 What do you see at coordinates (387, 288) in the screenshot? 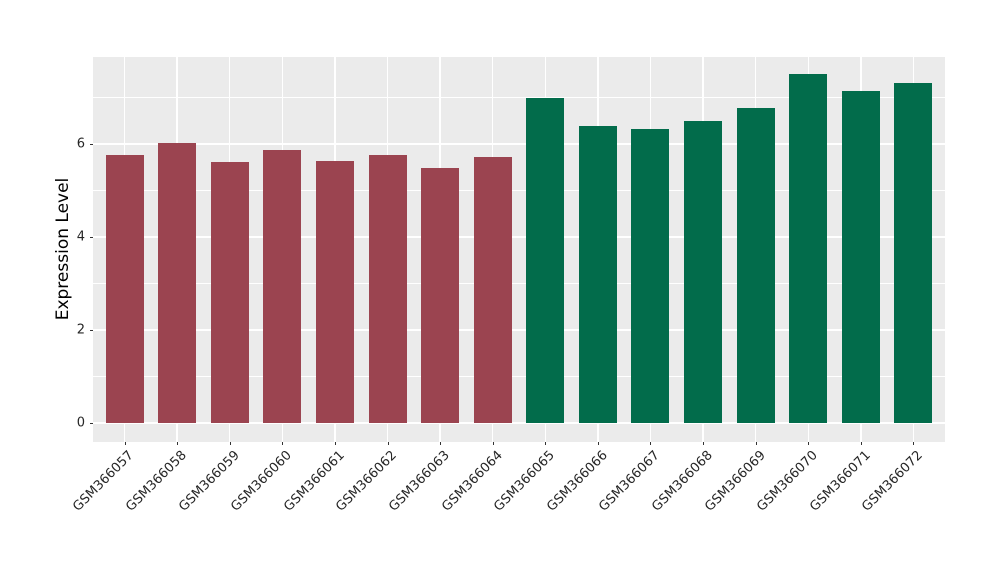
I see `bar-GSM366062` at bounding box center [387, 288].